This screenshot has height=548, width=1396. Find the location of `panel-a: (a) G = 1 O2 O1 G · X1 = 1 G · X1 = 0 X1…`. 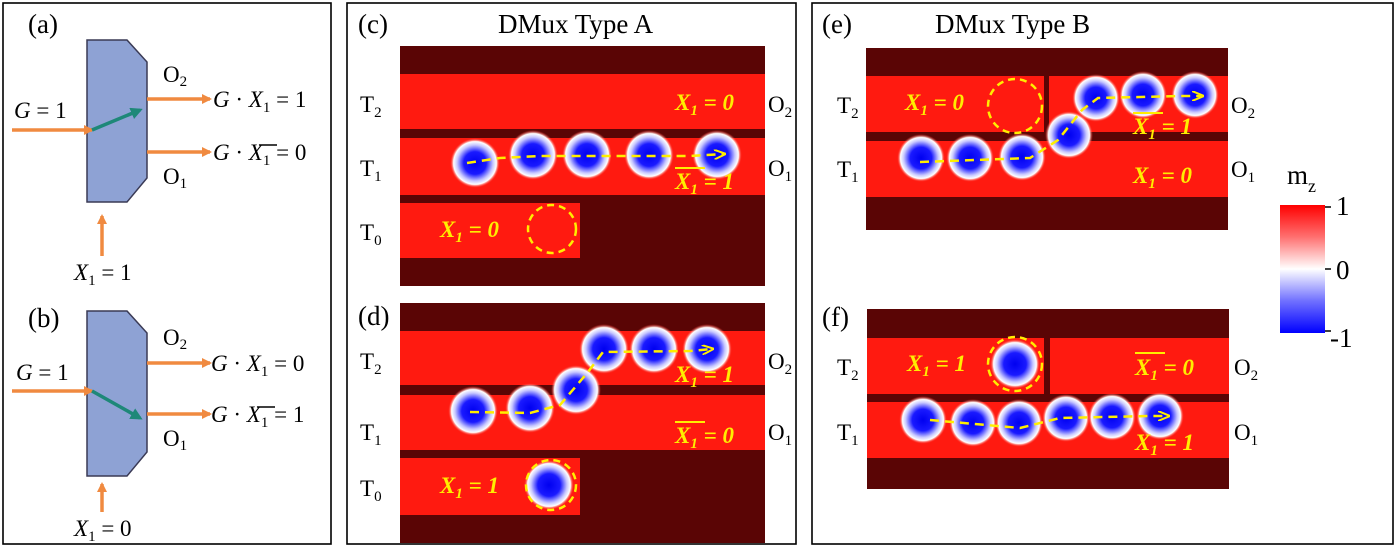

panel-a: (a) G = 1 O2 O1 G · X1 = 1 G · X1 = 0 X1… is located at coordinates (159, 149).